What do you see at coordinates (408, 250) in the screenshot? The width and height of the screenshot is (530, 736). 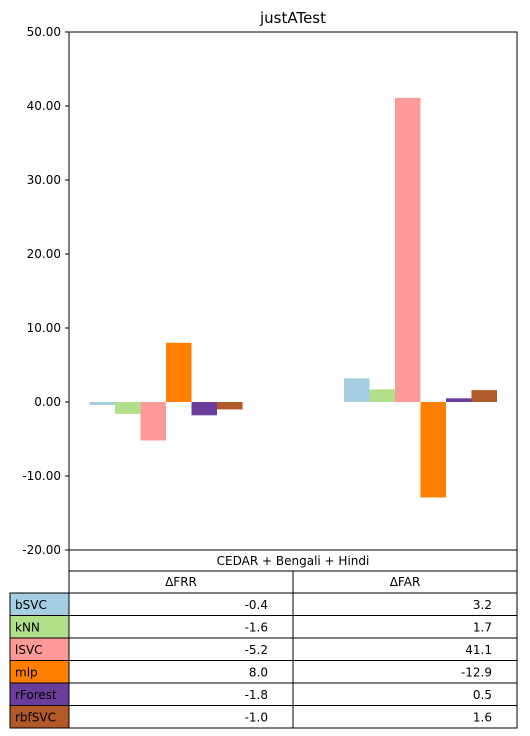 I see `bar-lSVC-far` at bounding box center [408, 250].